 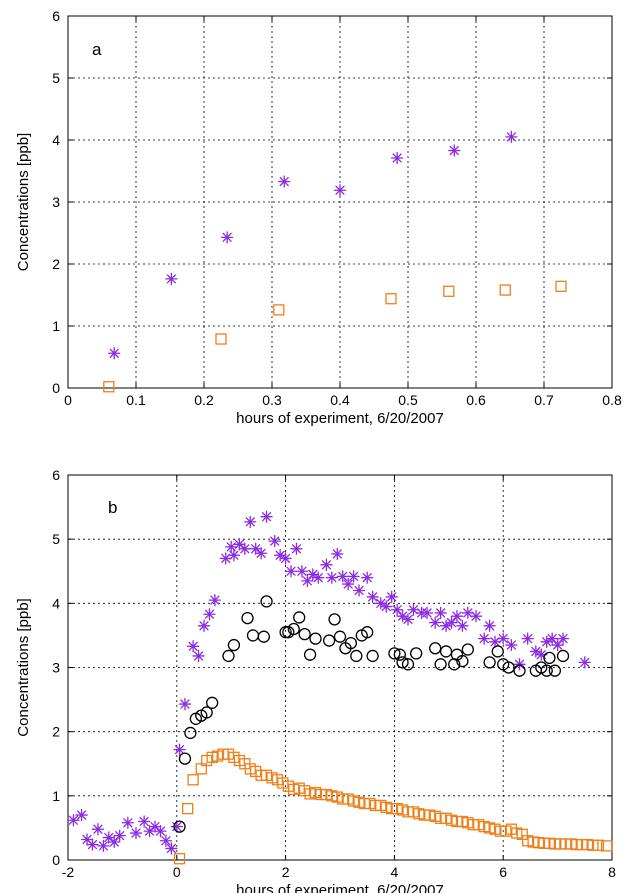 What do you see at coordinates (136, 400) in the screenshot?
I see `x-tick-label: 0.1` at bounding box center [136, 400].